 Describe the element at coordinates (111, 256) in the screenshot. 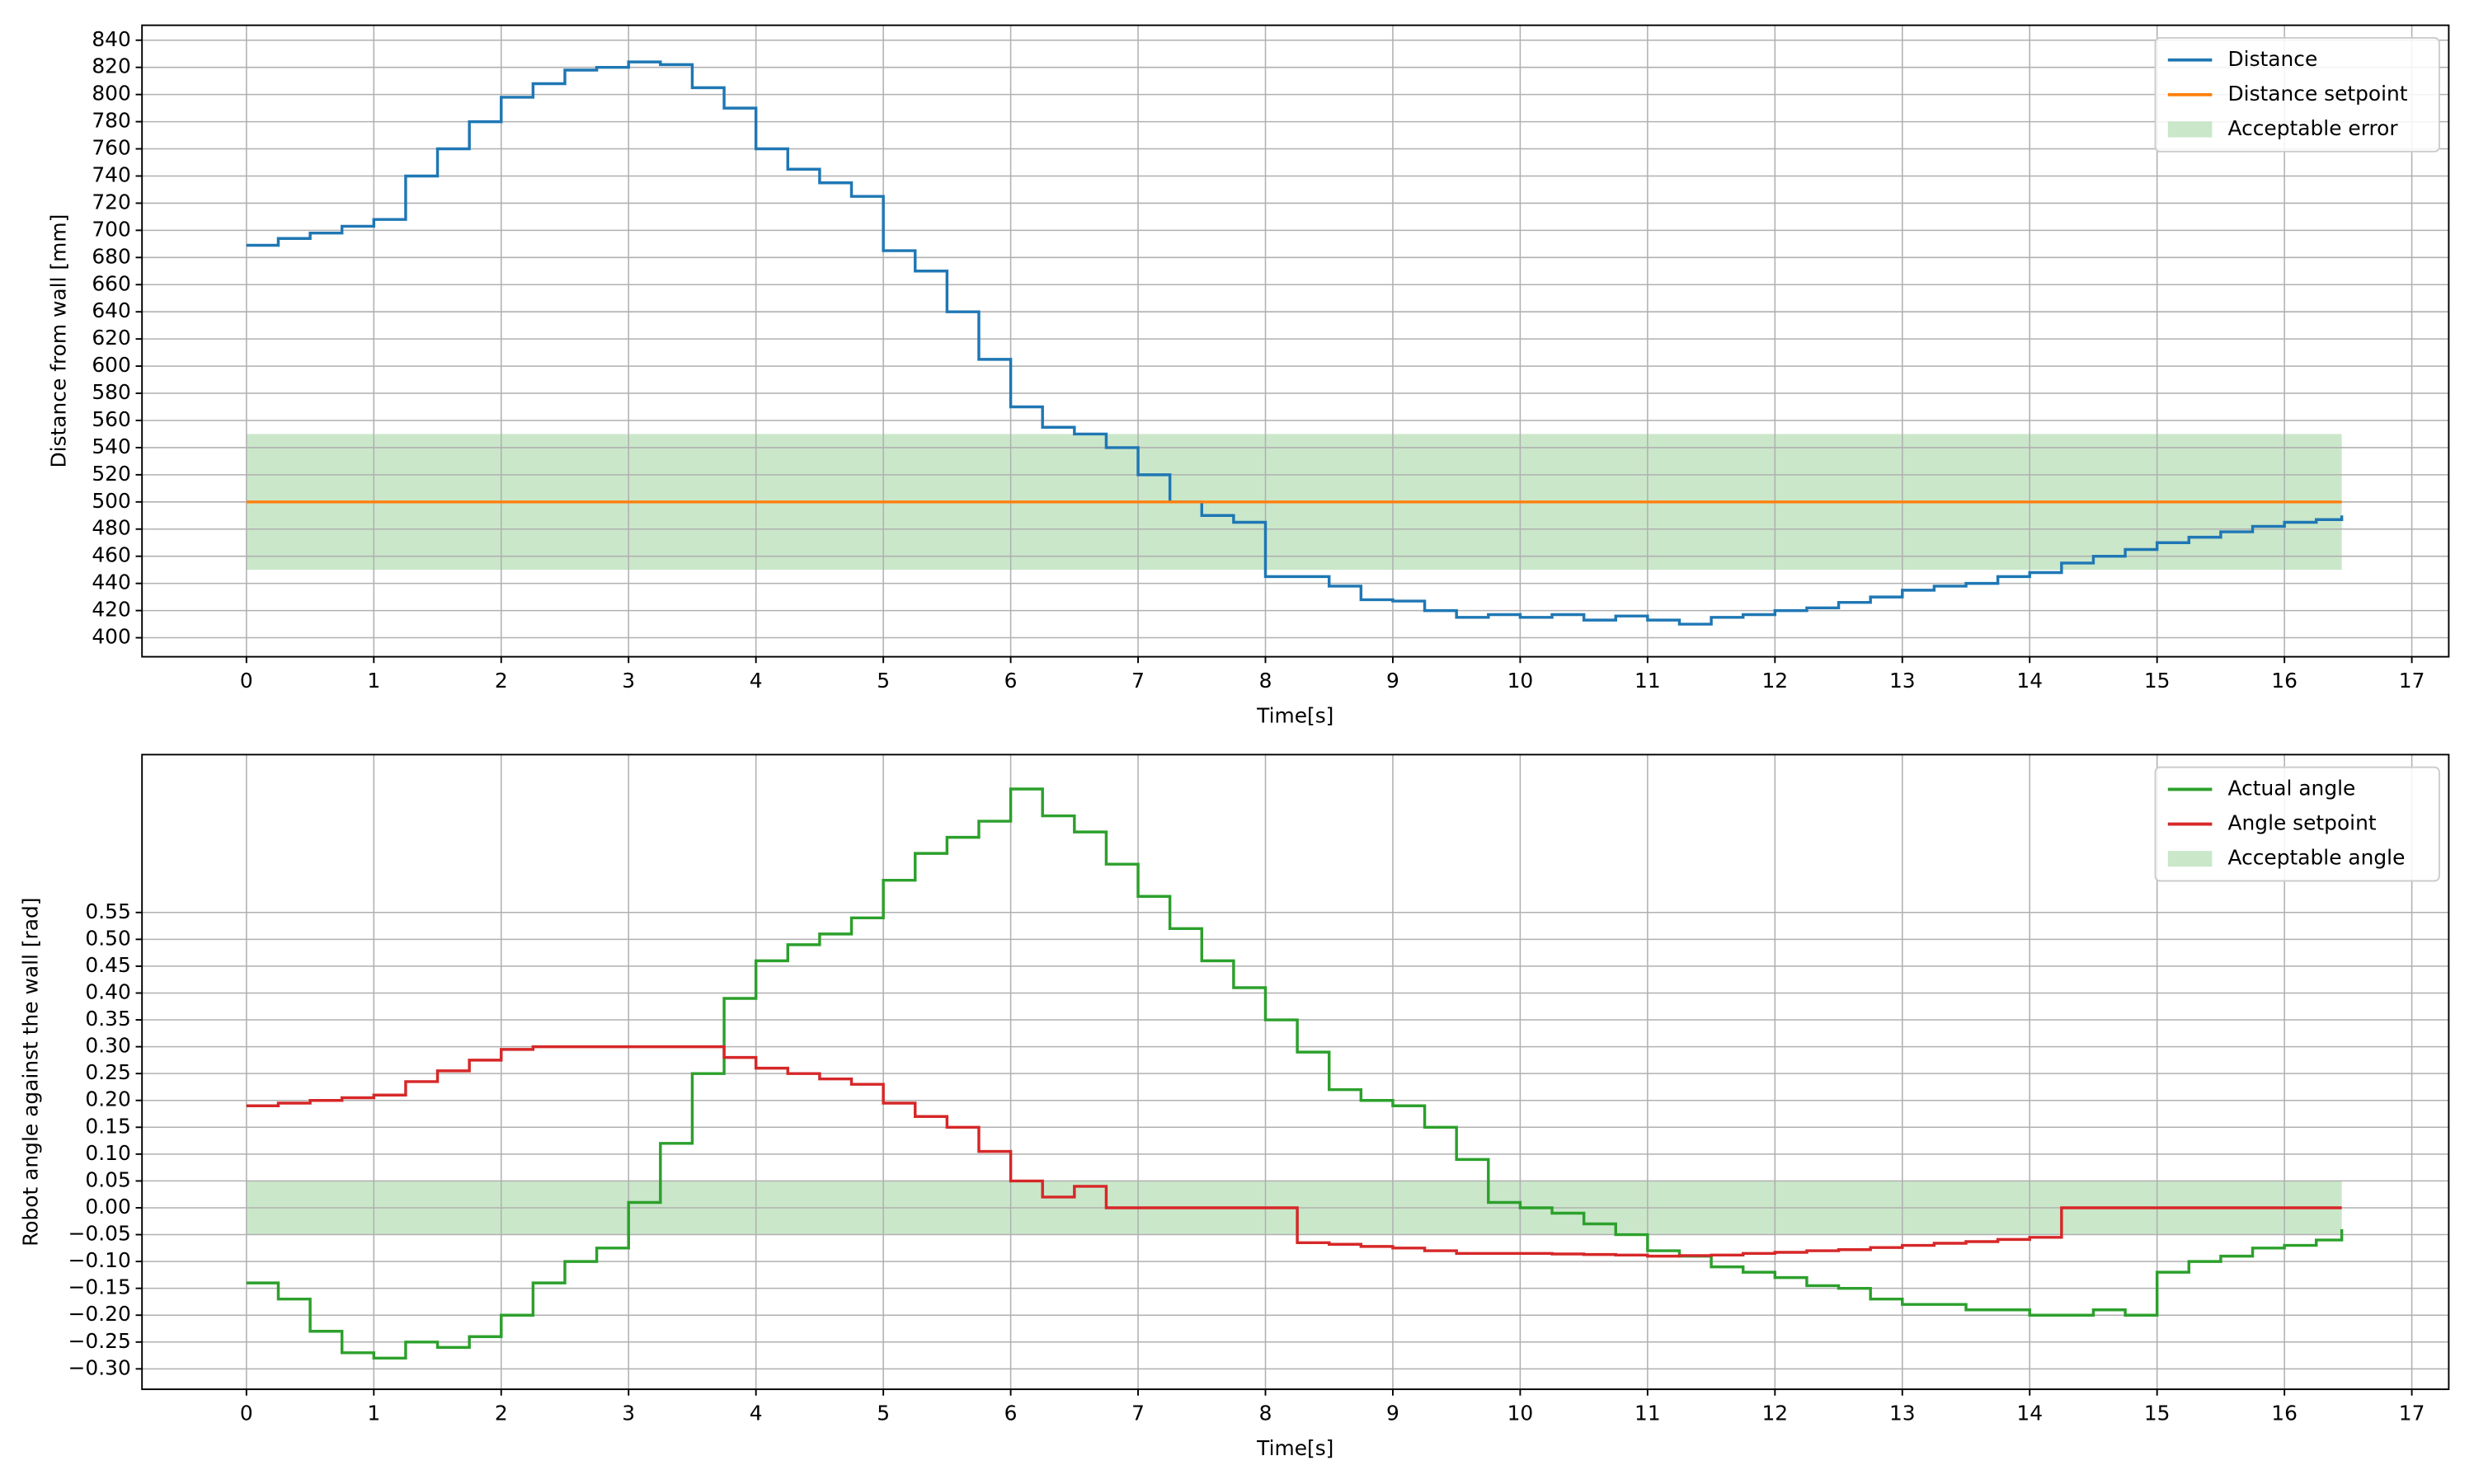

I see `y-tick-label: 680` at that location.